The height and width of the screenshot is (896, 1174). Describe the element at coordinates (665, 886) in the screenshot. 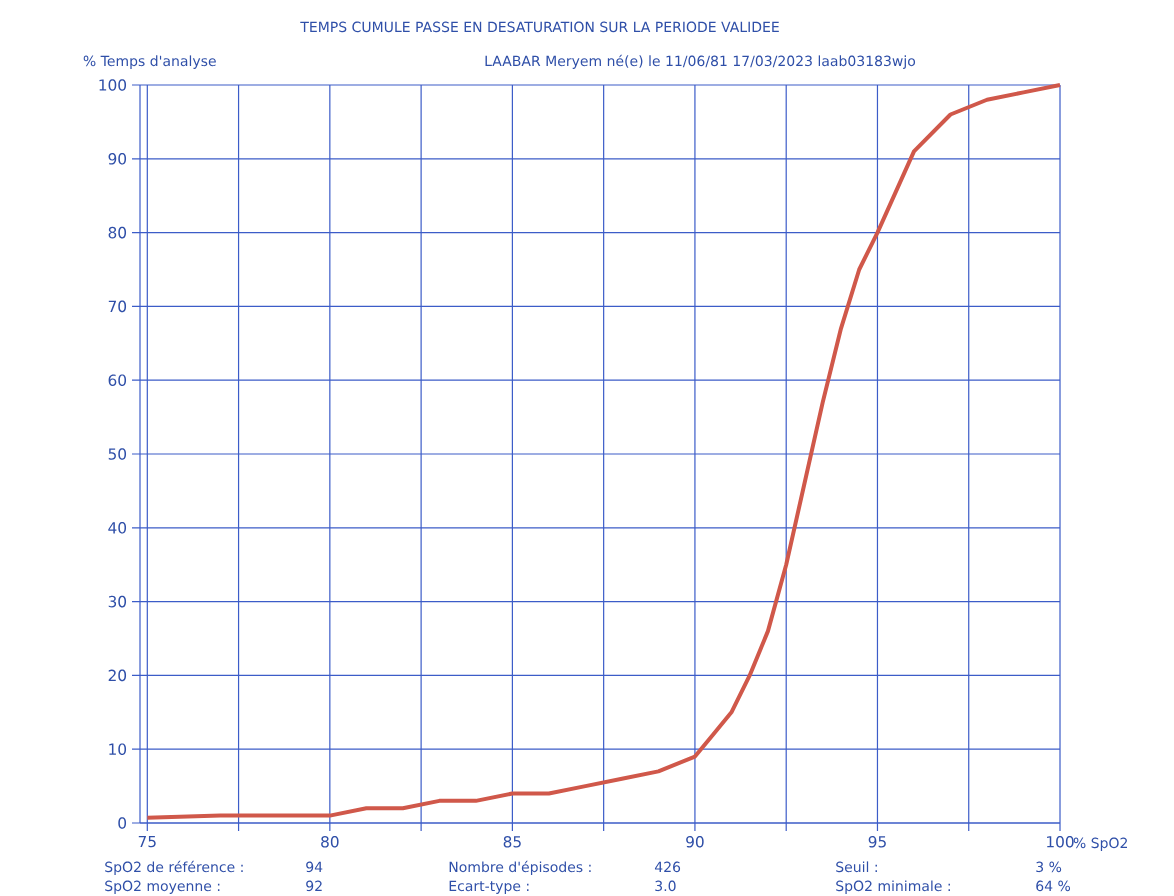

I see `text: 3.0` at that location.